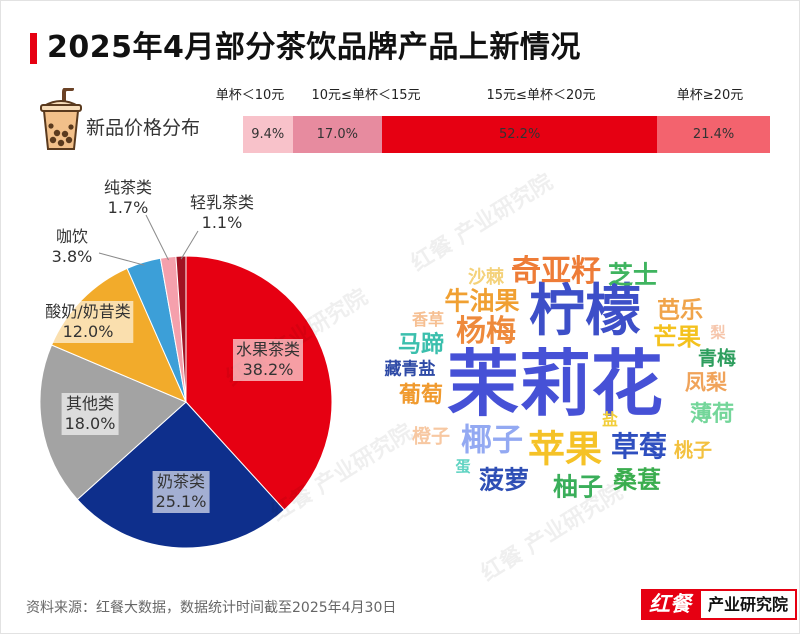  I want to click on price-category-label: 10元≤单杯＜15元, so click(366, 95).